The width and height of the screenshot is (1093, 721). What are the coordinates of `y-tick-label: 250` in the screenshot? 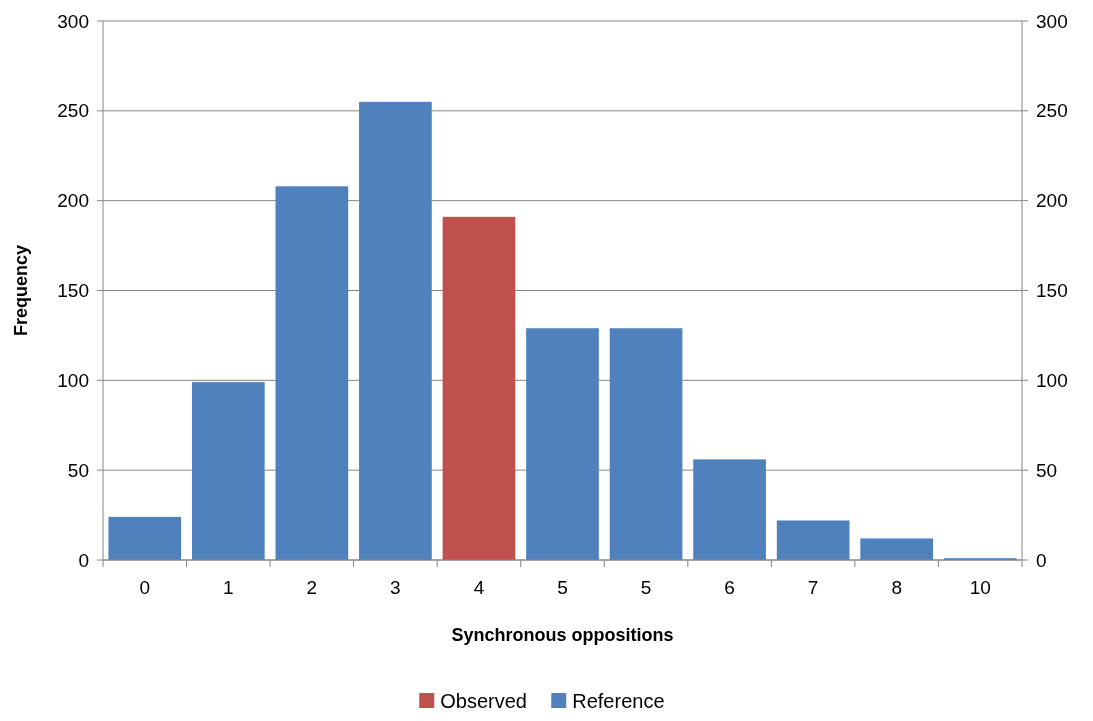 It's located at (73, 111).